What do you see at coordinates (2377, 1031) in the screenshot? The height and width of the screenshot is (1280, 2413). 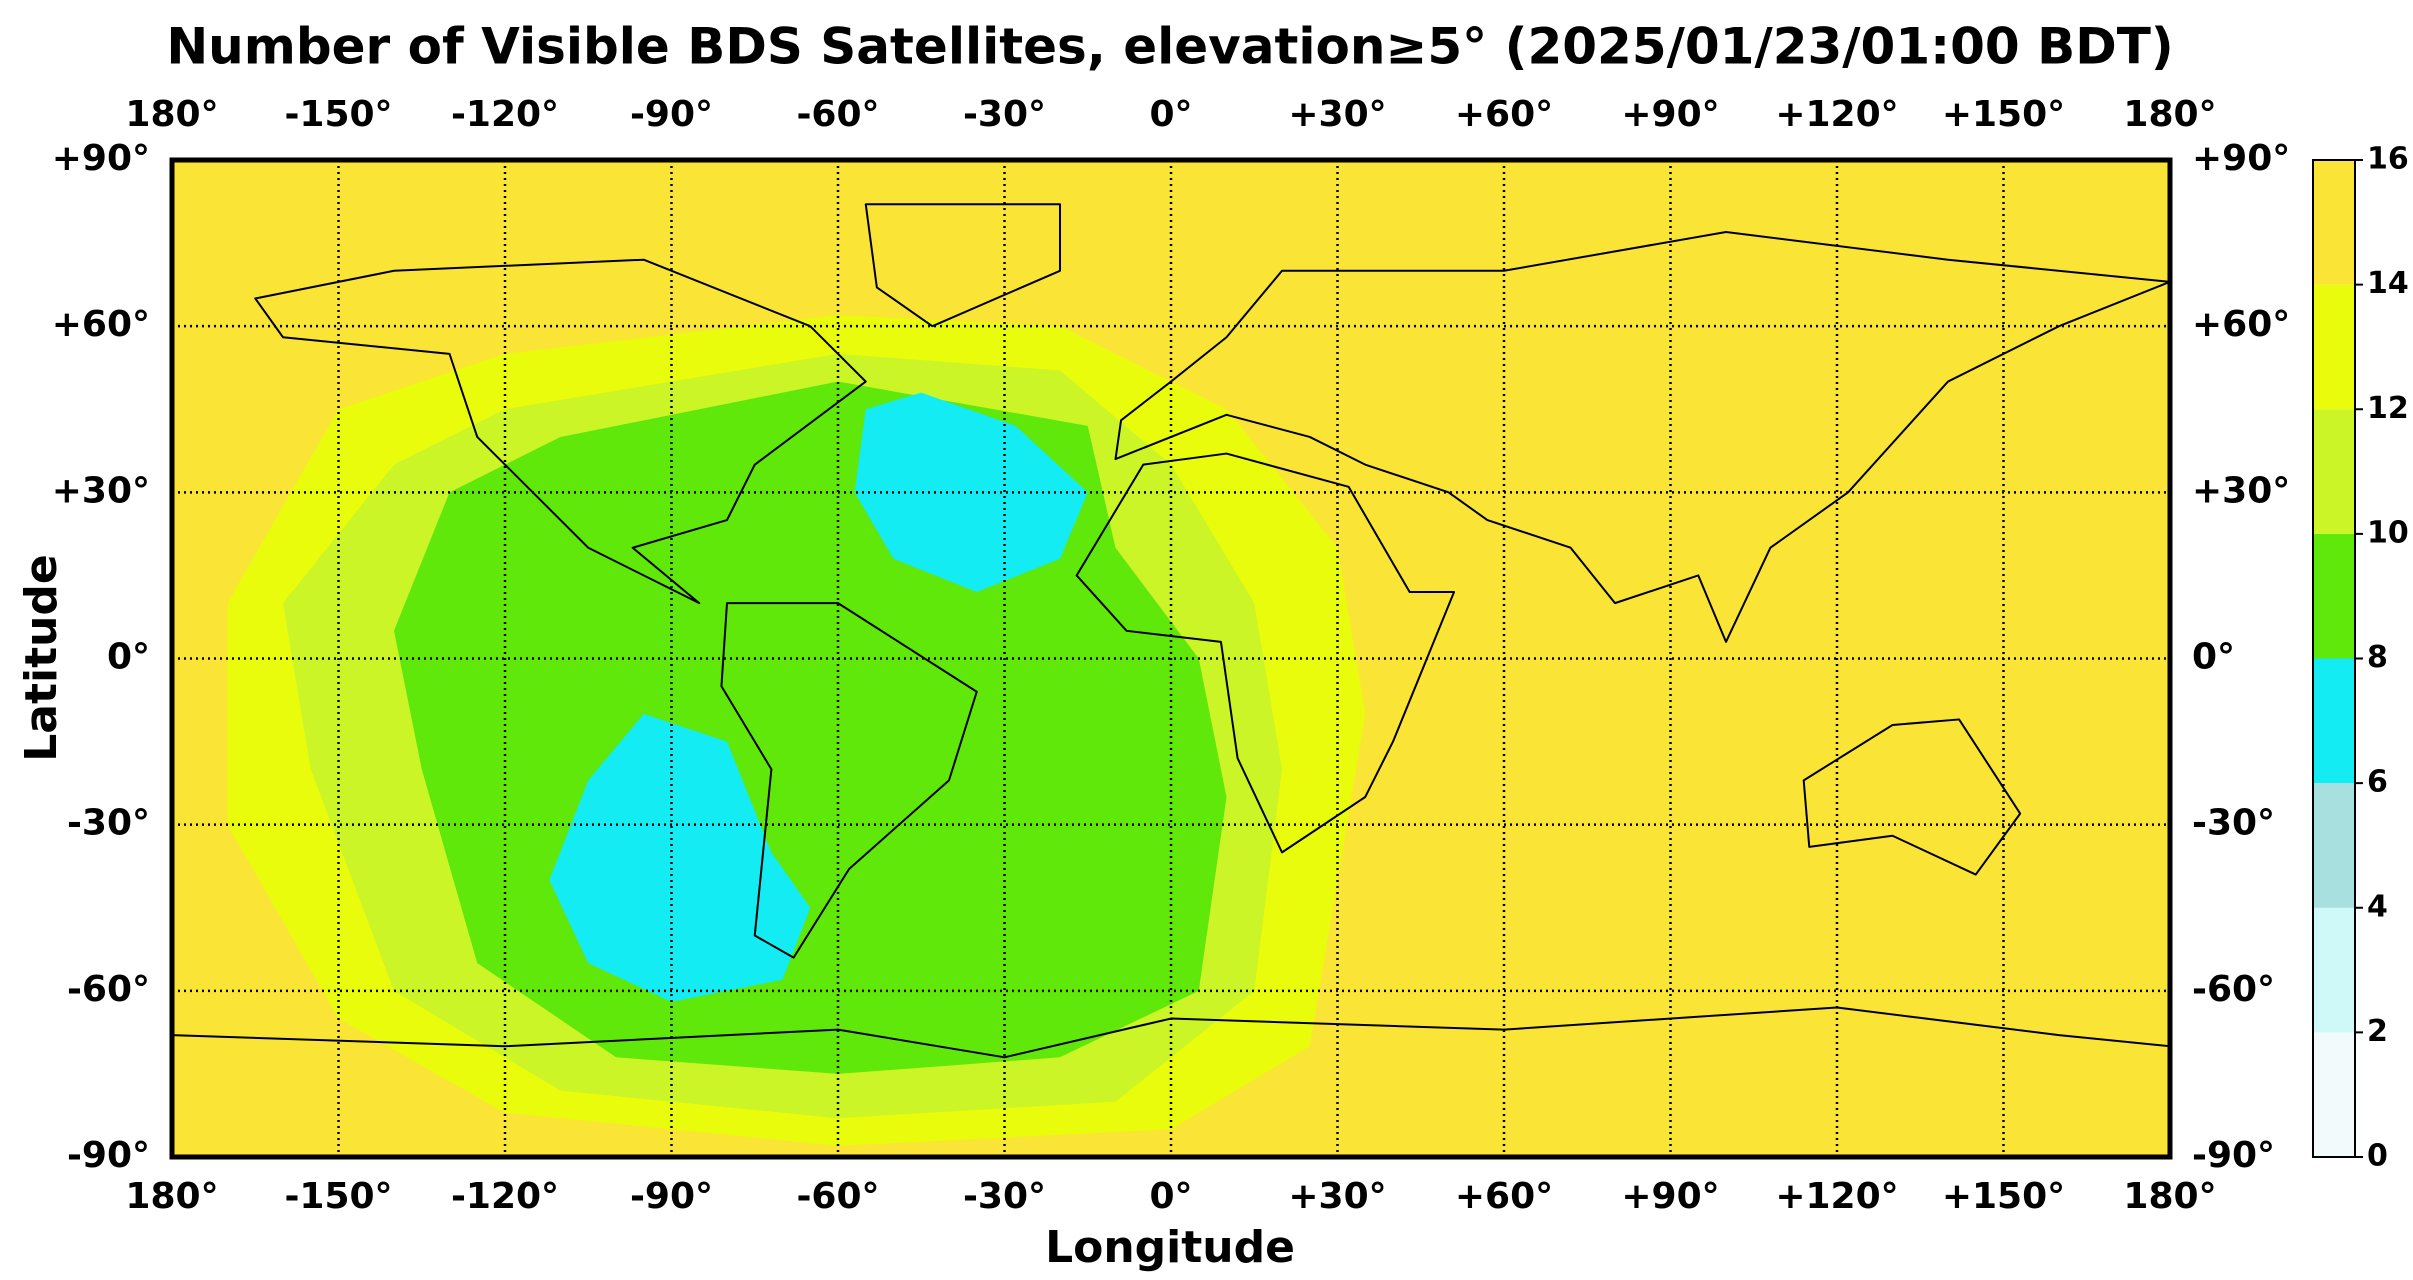 I see `colorbar-tick-label: 2` at bounding box center [2377, 1031].